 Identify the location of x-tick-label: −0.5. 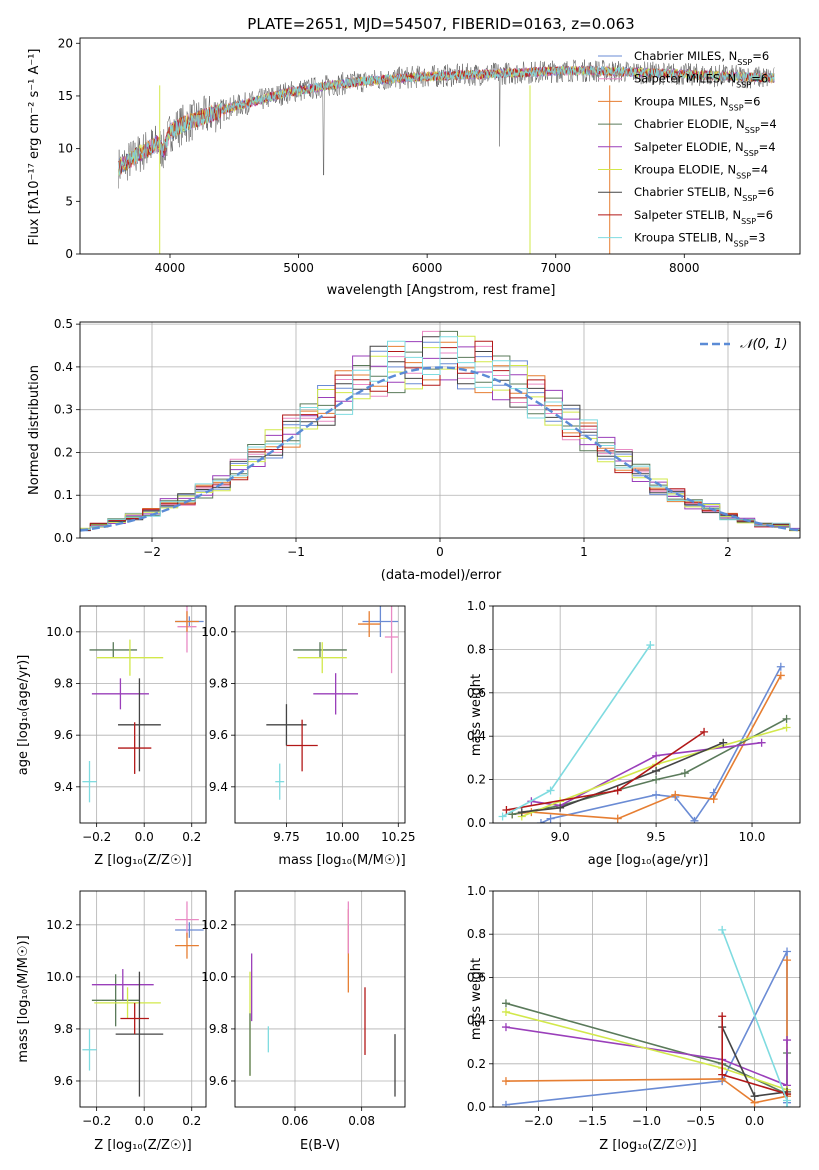
(700, 1121).